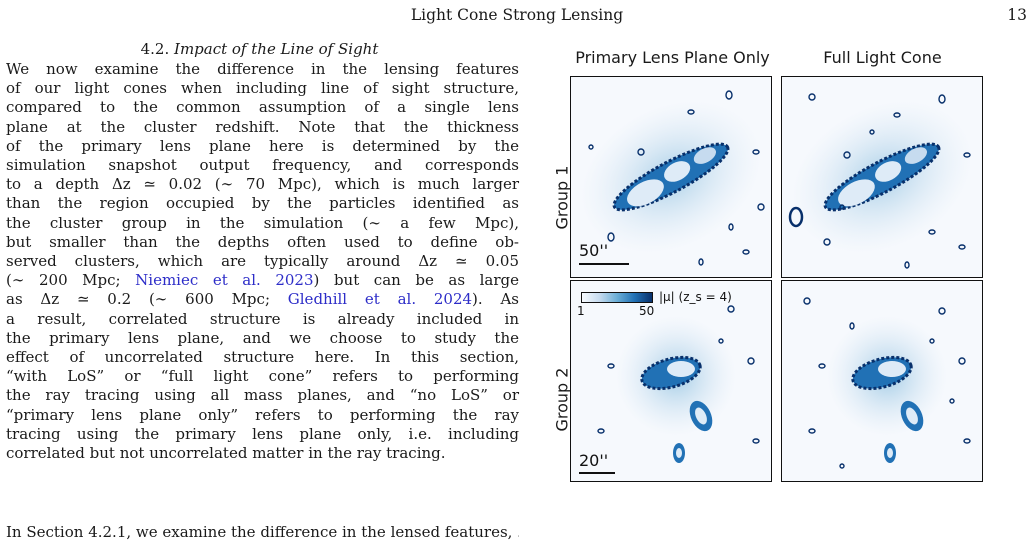  I want to click on text-fragment: (∼ 200 Mpc;, so click(71, 280).